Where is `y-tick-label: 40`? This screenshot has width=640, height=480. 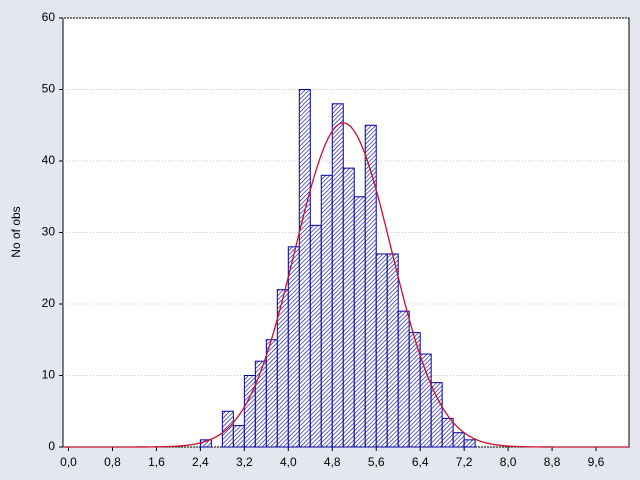 y-tick-label: 40 is located at coordinates (49, 160).